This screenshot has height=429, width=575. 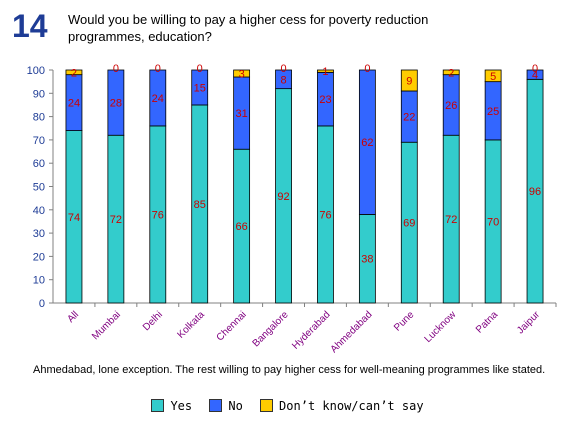 I want to click on data-label-no: 22, so click(x=409, y=118).